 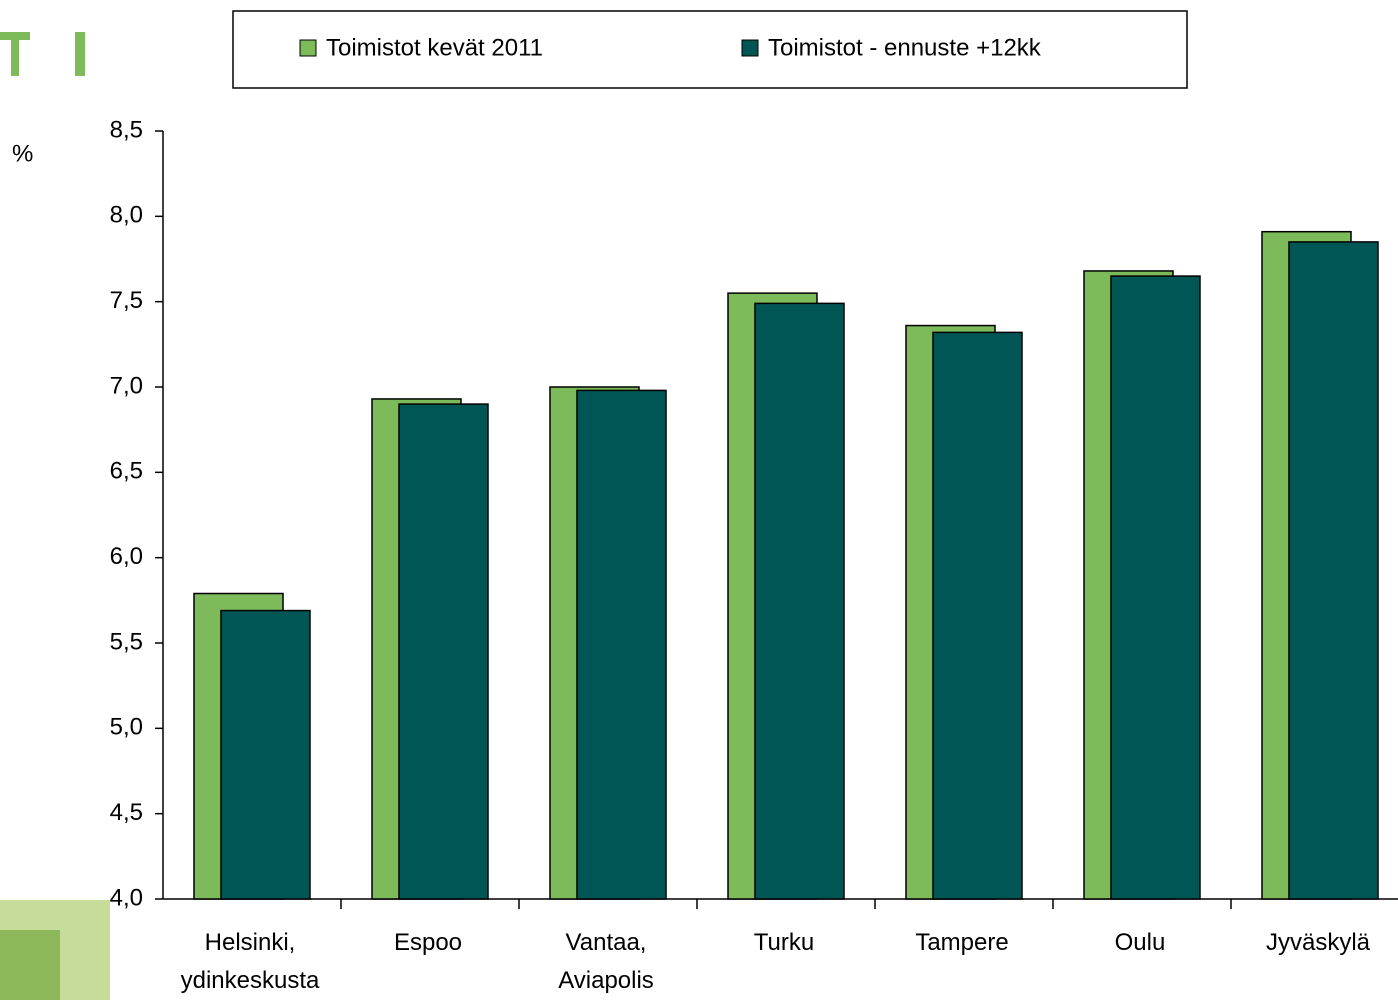 I want to click on legend-label: Toimistot - ennuste +12kk, so click(x=905, y=47).